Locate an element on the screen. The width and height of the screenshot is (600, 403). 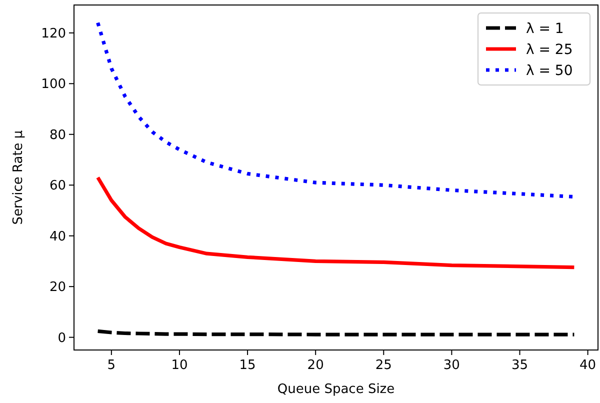
y-tick-label: 20 is located at coordinates (57, 288).